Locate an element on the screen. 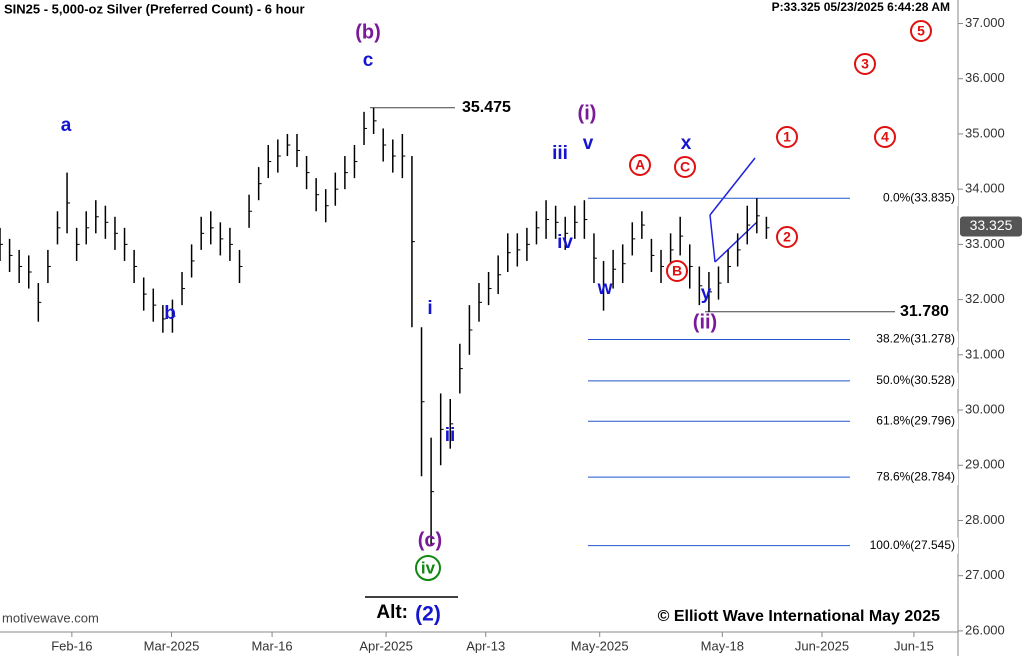 Image resolution: width=1024 pixels, height=656 pixels. copyright: © Elliott Wave International May 2025 is located at coordinates (799, 616).